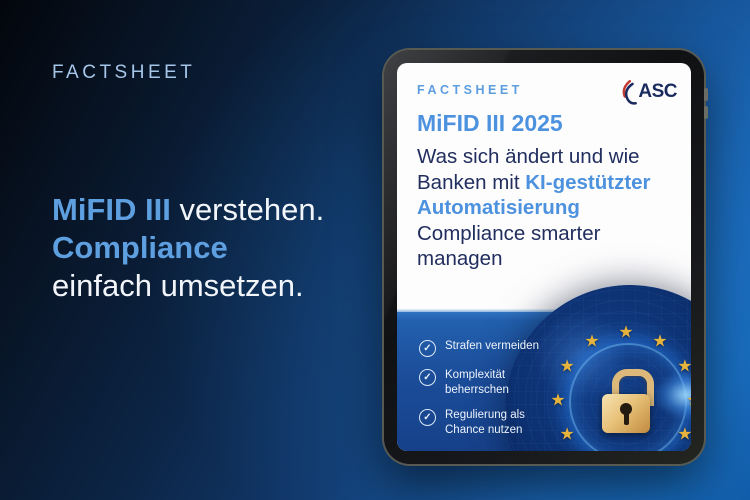 This screenshot has height=500, width=750. What do you see at coordinates (630, 92) in the screenshot?
I see `asc-swoosh-icon` at bounding box center [630, 92].